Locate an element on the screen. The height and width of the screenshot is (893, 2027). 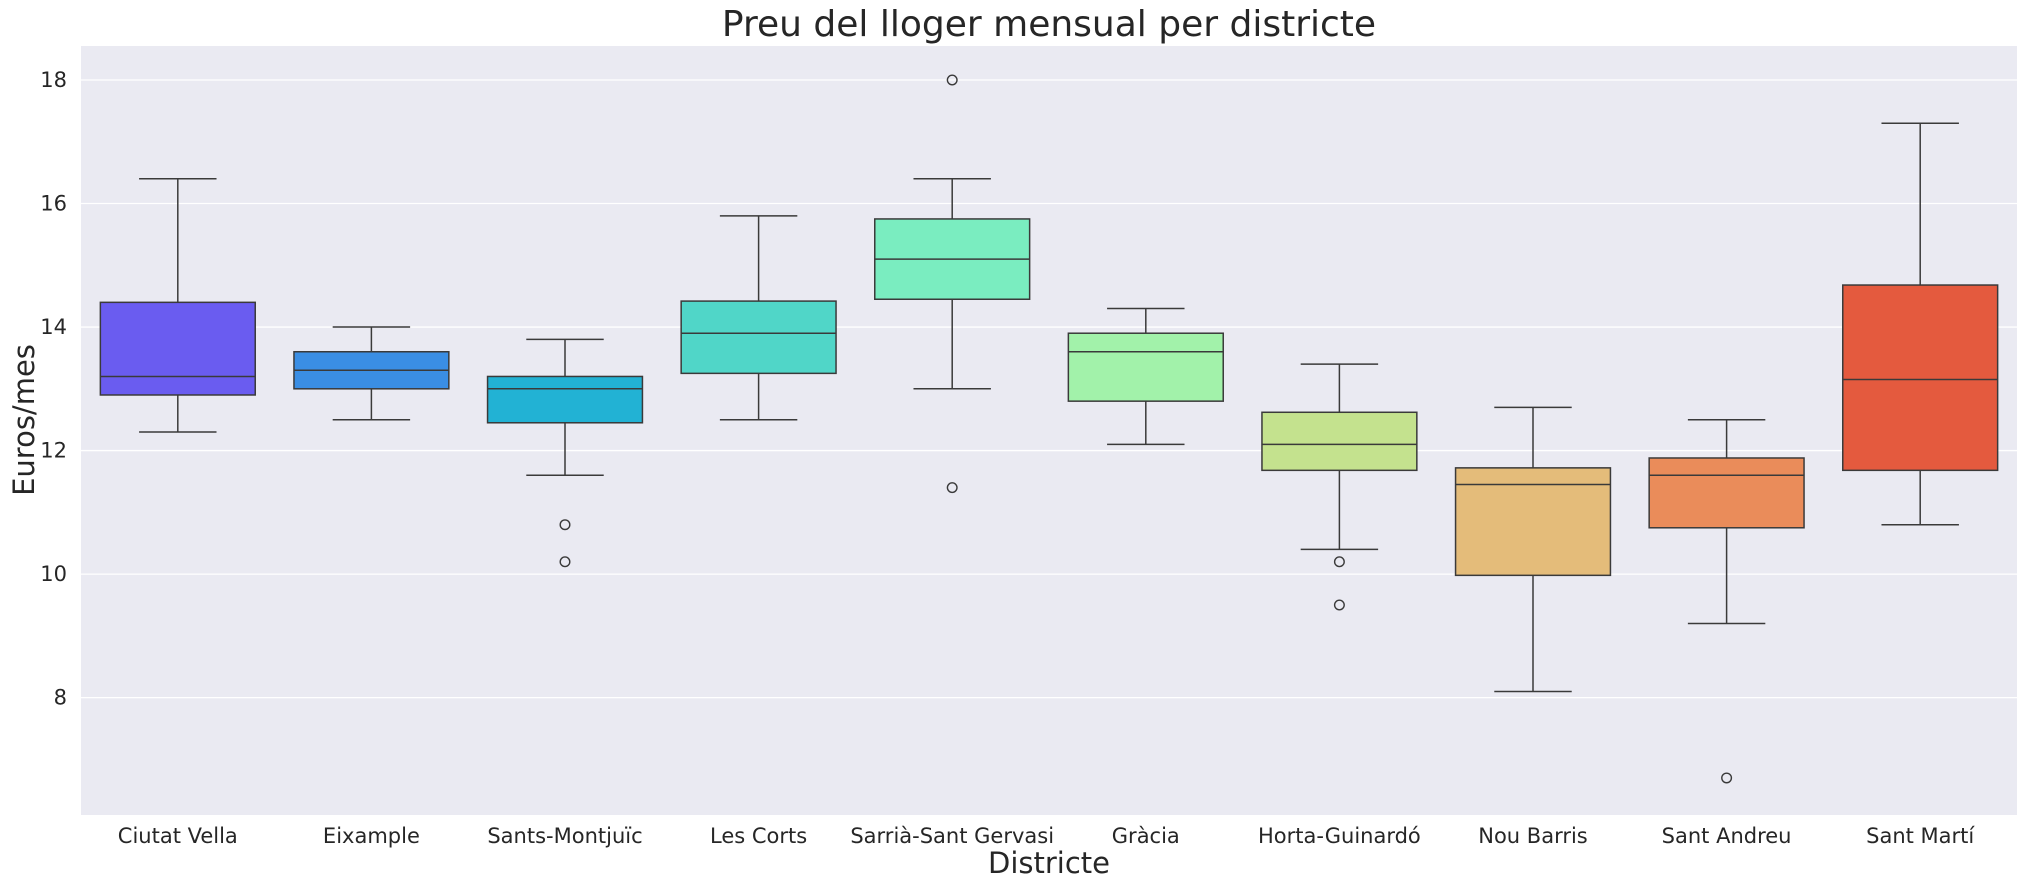
y-tick-label: 16 is located at coordinates (53, 204).